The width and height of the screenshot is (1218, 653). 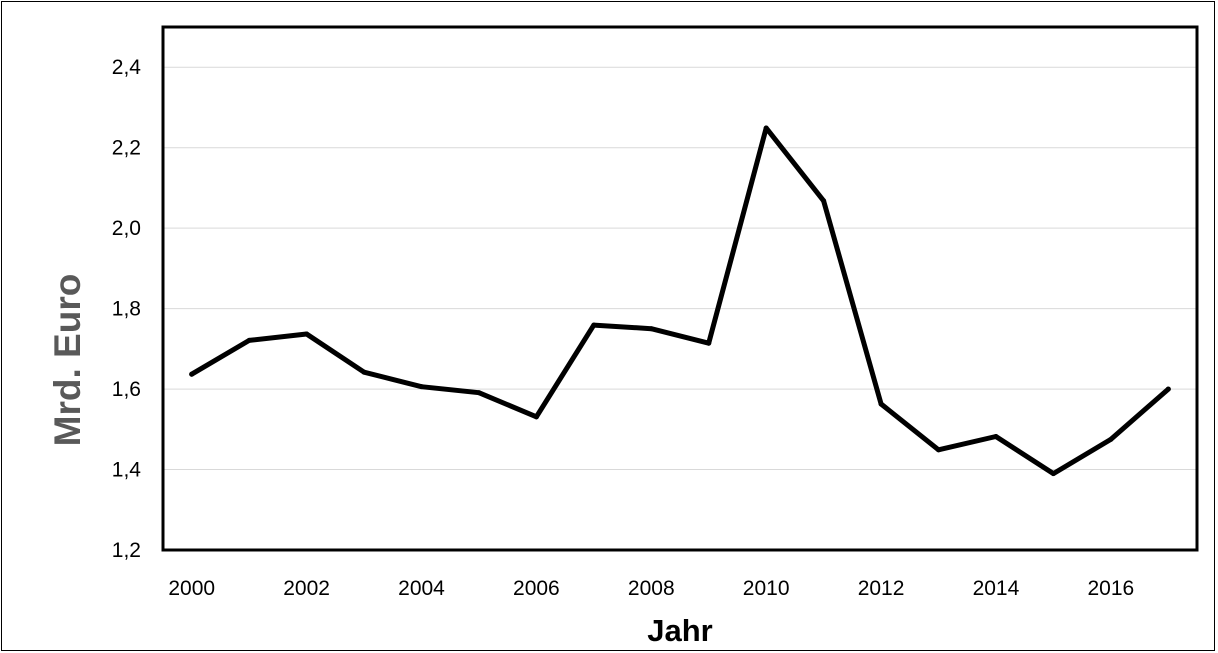 What do you see at coordinates (126, 389) in the screenshot?
I see `y-tick-label: 1,6` at bounding box center [126, 389].